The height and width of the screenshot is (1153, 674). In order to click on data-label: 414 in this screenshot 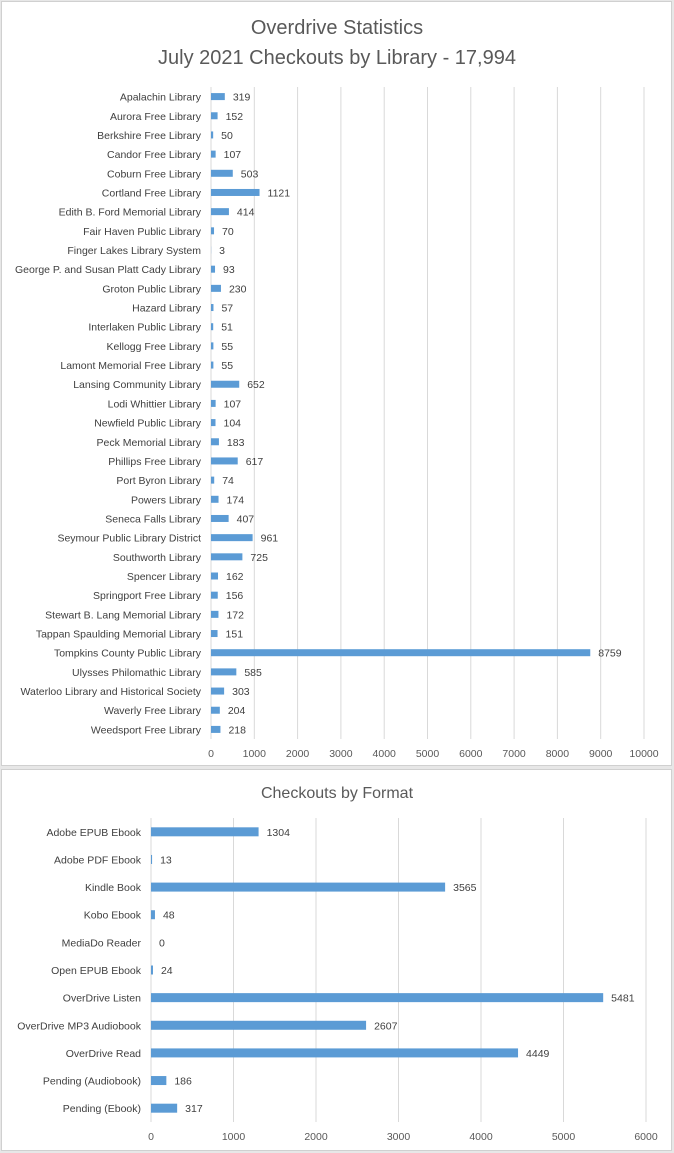, I will do `click(246, 213)`.